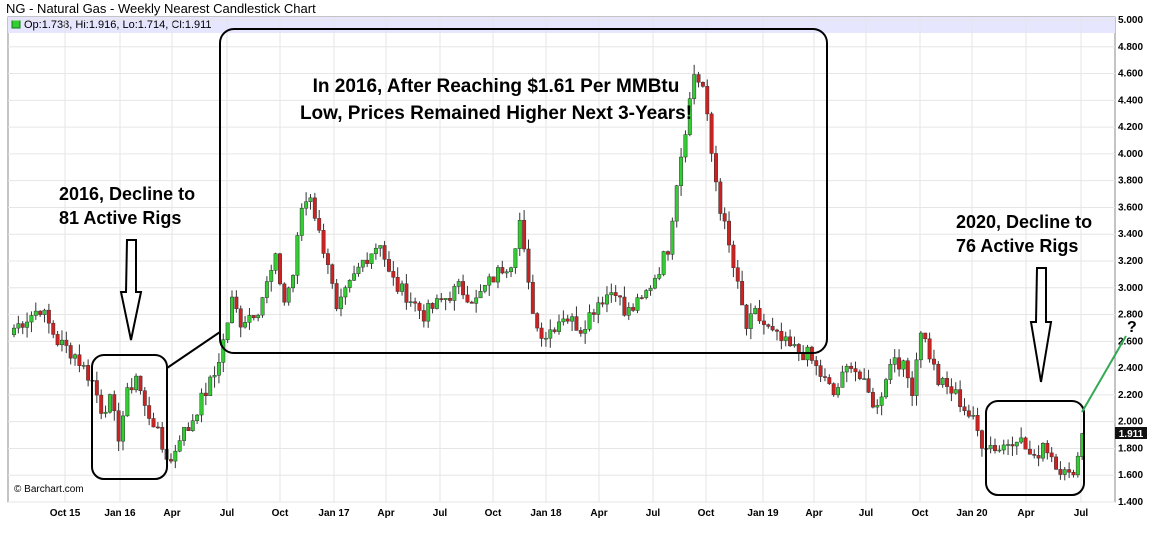 The height and width of the screenshot is (542, 1156). What do you see at coordinates (1130, 47) in the screenshot?
I see `y-tick-label: 4.800` at bounding box center [1130, 47].